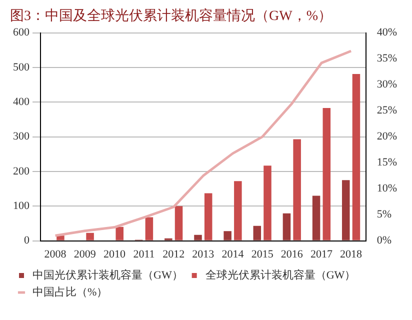 The image size is (412, 320). I want to click on legend-label: 全球光伏累计装机容量（GW）, so click(280, 275).